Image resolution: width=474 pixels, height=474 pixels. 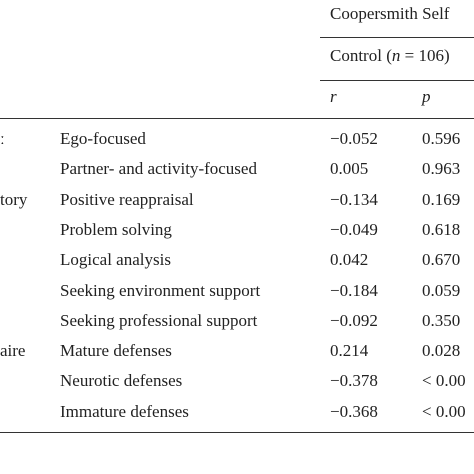 What do you see at coordinates (160, 290) in the screenshot?
I see `row-label: Seeking environment support` at bounding box center [160, 290].